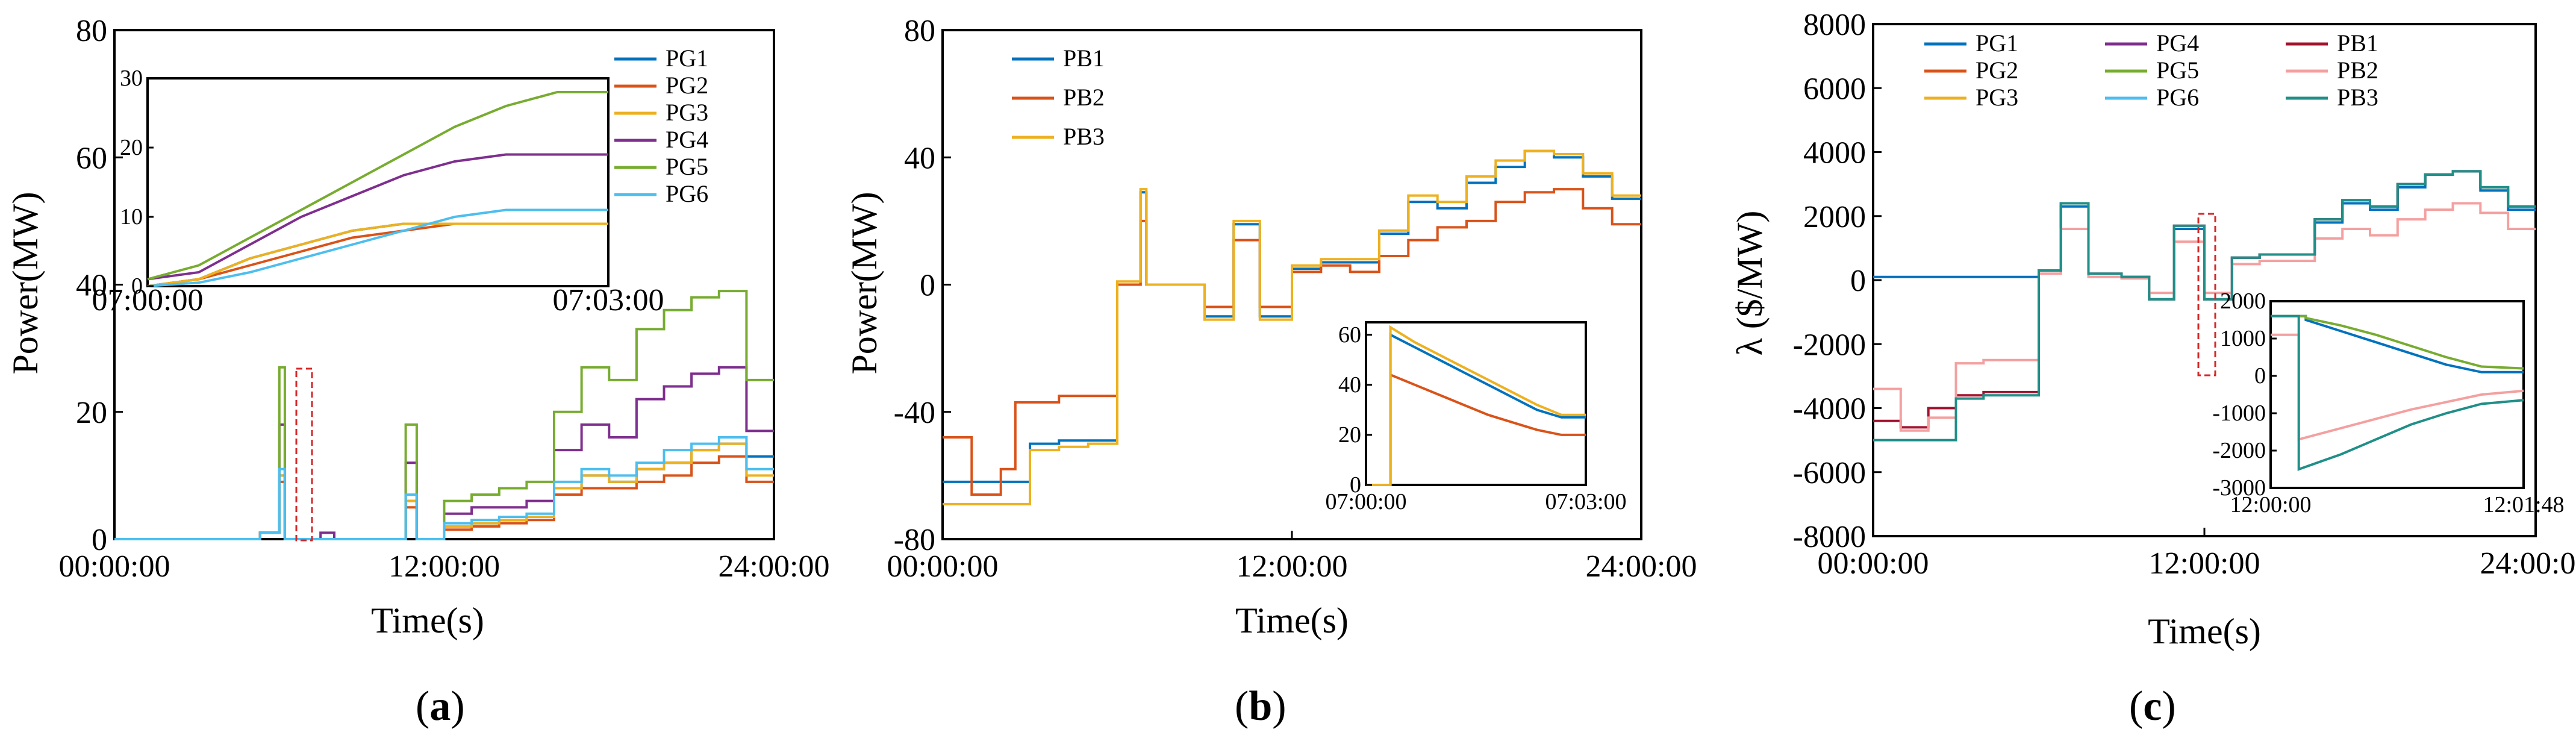 This screenshot has width=2576, height=756. What do you see at coordinates (2239, 488) in the screenshot?
I see `c-inset-ytick-label: -3000` at bounding box center [2239, 488].